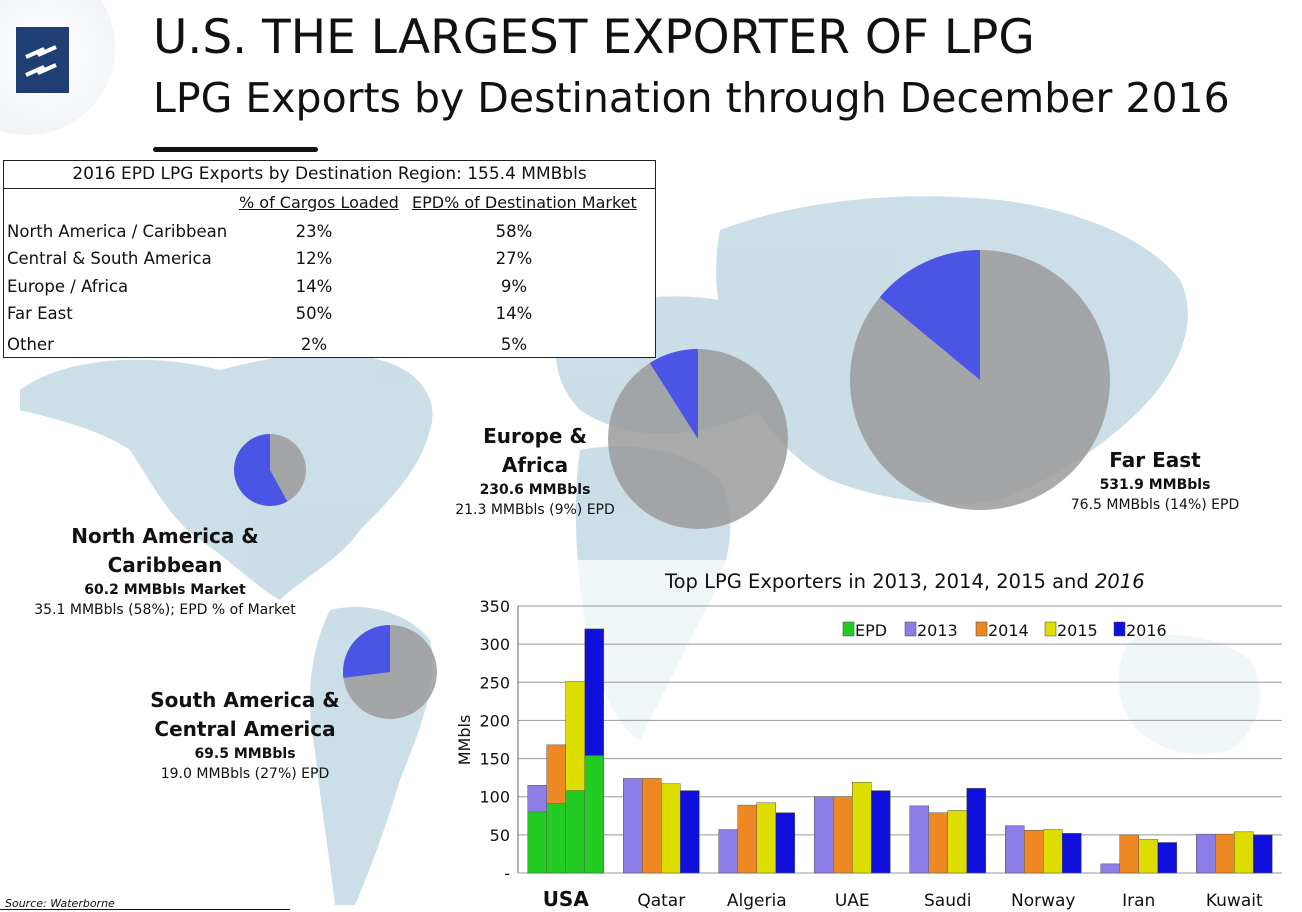 The height and width of the screenshot is (912, 1302). Describe the element at coordinates (314, 286) in the screenshot. I see `row-cargos: 14%` at that location.